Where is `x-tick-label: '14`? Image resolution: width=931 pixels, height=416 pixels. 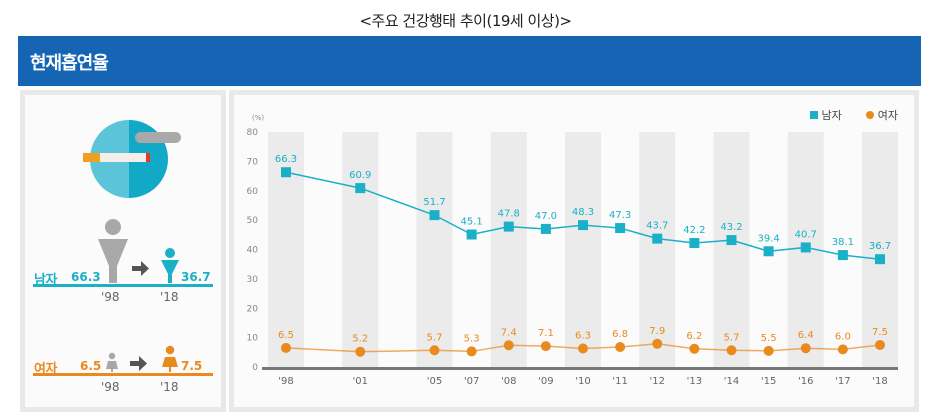 x-tick-label: '14 is located at coordinates (731, 381).